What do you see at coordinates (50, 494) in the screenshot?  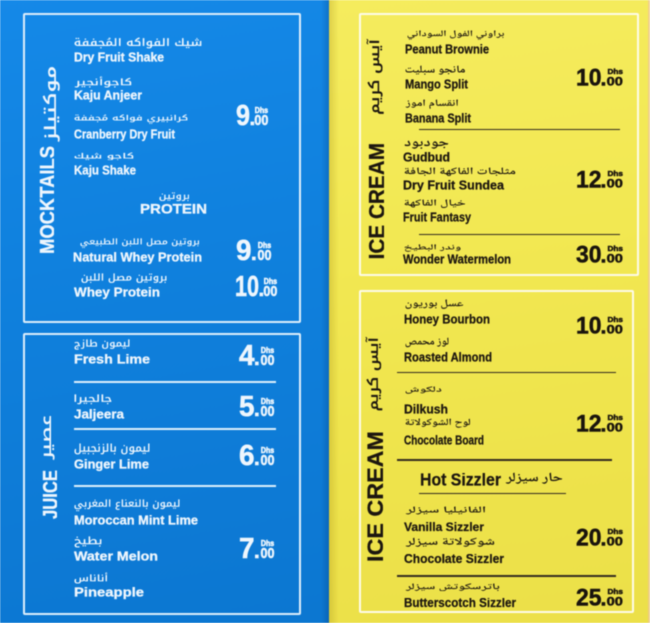 I see `svg-text: JUICE` at bounding box center [50, 494].